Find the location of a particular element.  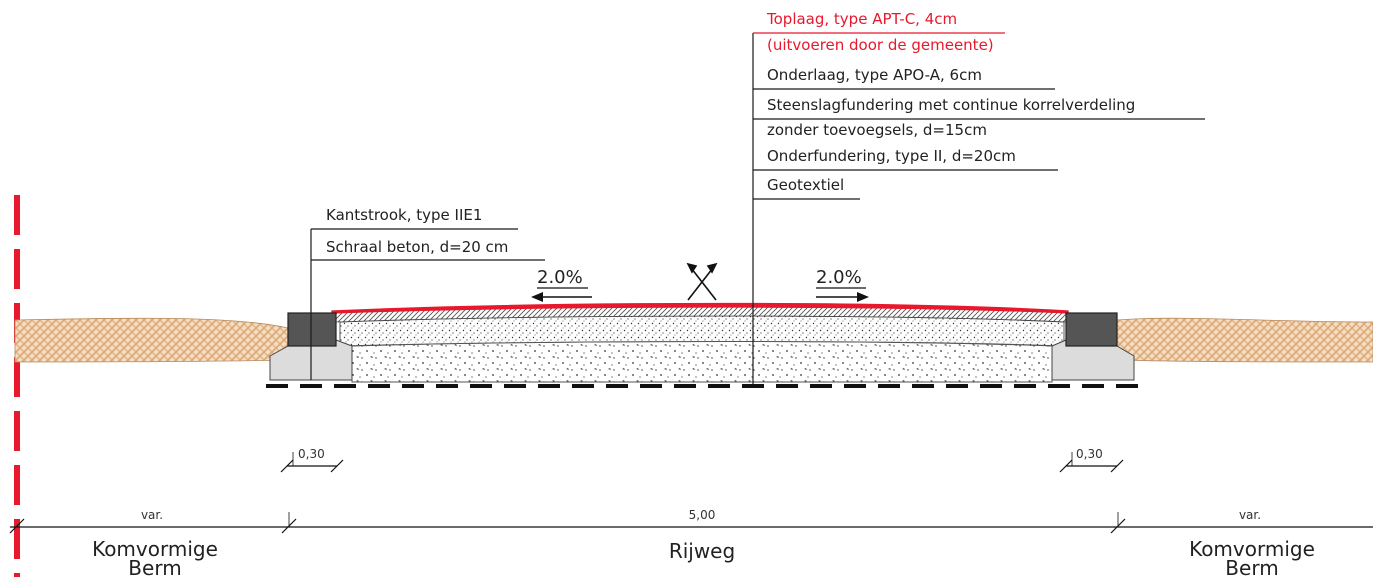

slope-right-group: 2.0% is located at coordinates (842, 284).